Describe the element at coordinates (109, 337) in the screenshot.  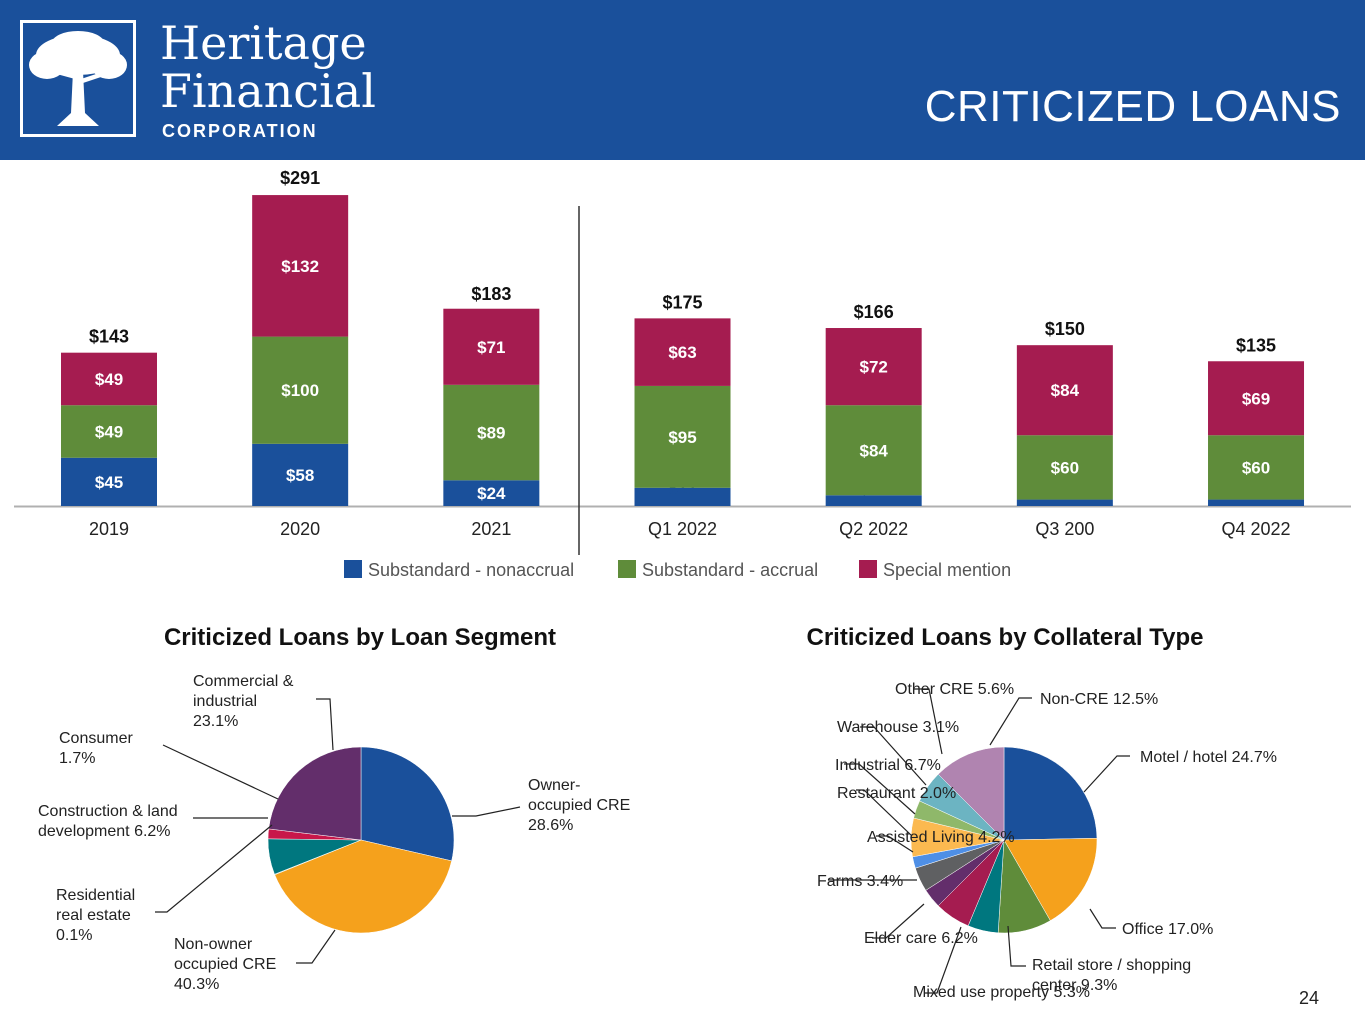
I see `bar-total-label: $143` at that location.